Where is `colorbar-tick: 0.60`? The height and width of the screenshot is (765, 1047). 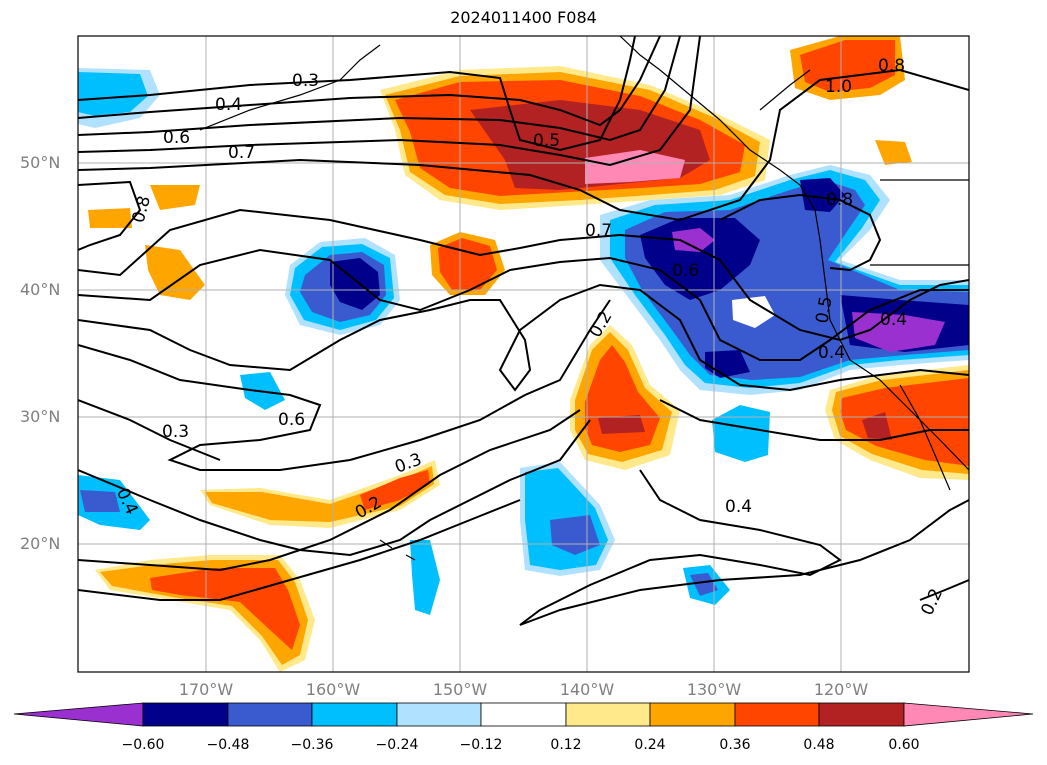
colorbar-tick: 0.60 is located at coordinates (904, 745).